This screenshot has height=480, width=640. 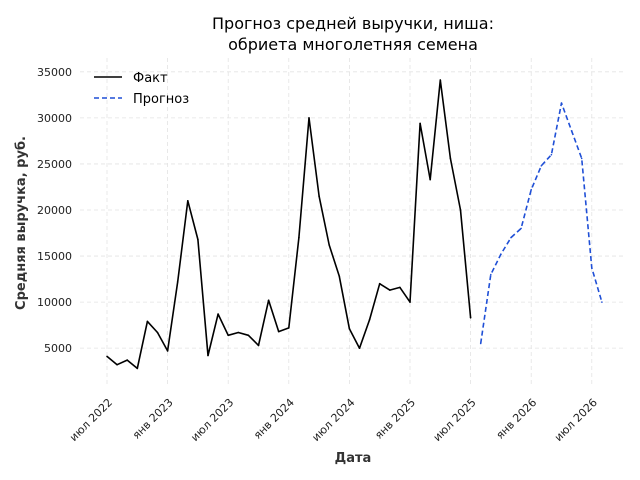 I want to click on legend-label-forecast: Прогноз, so click(x=161, y=99).